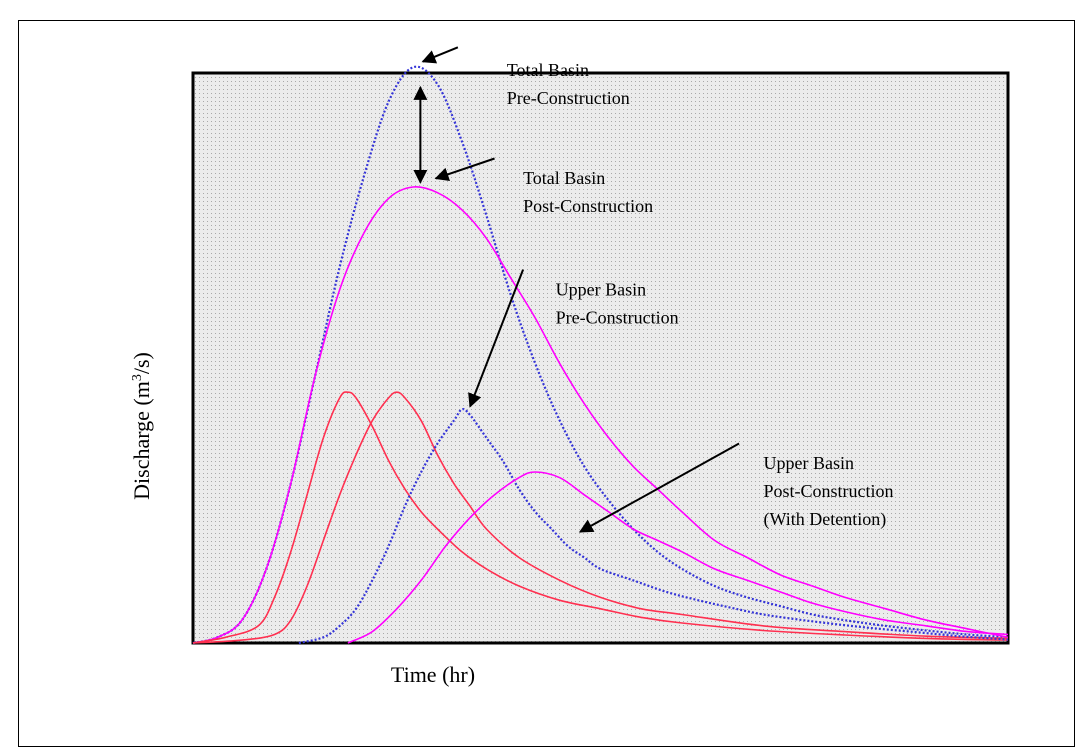 This screenshot has width=1087, height=756. Describe the element at coordinates (440, 55) in the screenshot. I see `annotation-total-basin-pre-construction-arrow` at that location.